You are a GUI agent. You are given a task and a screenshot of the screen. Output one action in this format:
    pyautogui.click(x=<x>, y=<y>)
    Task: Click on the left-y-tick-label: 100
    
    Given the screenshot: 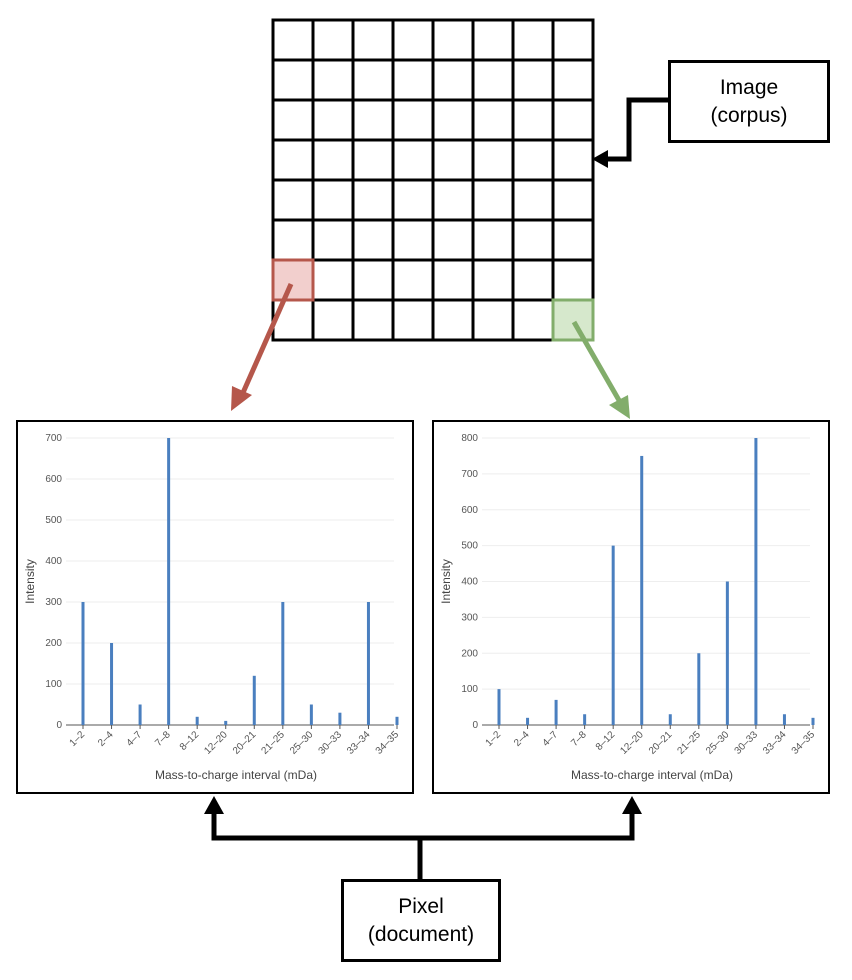 What is the action you would take?
    pyautogui.click(x=53, y=684)
    